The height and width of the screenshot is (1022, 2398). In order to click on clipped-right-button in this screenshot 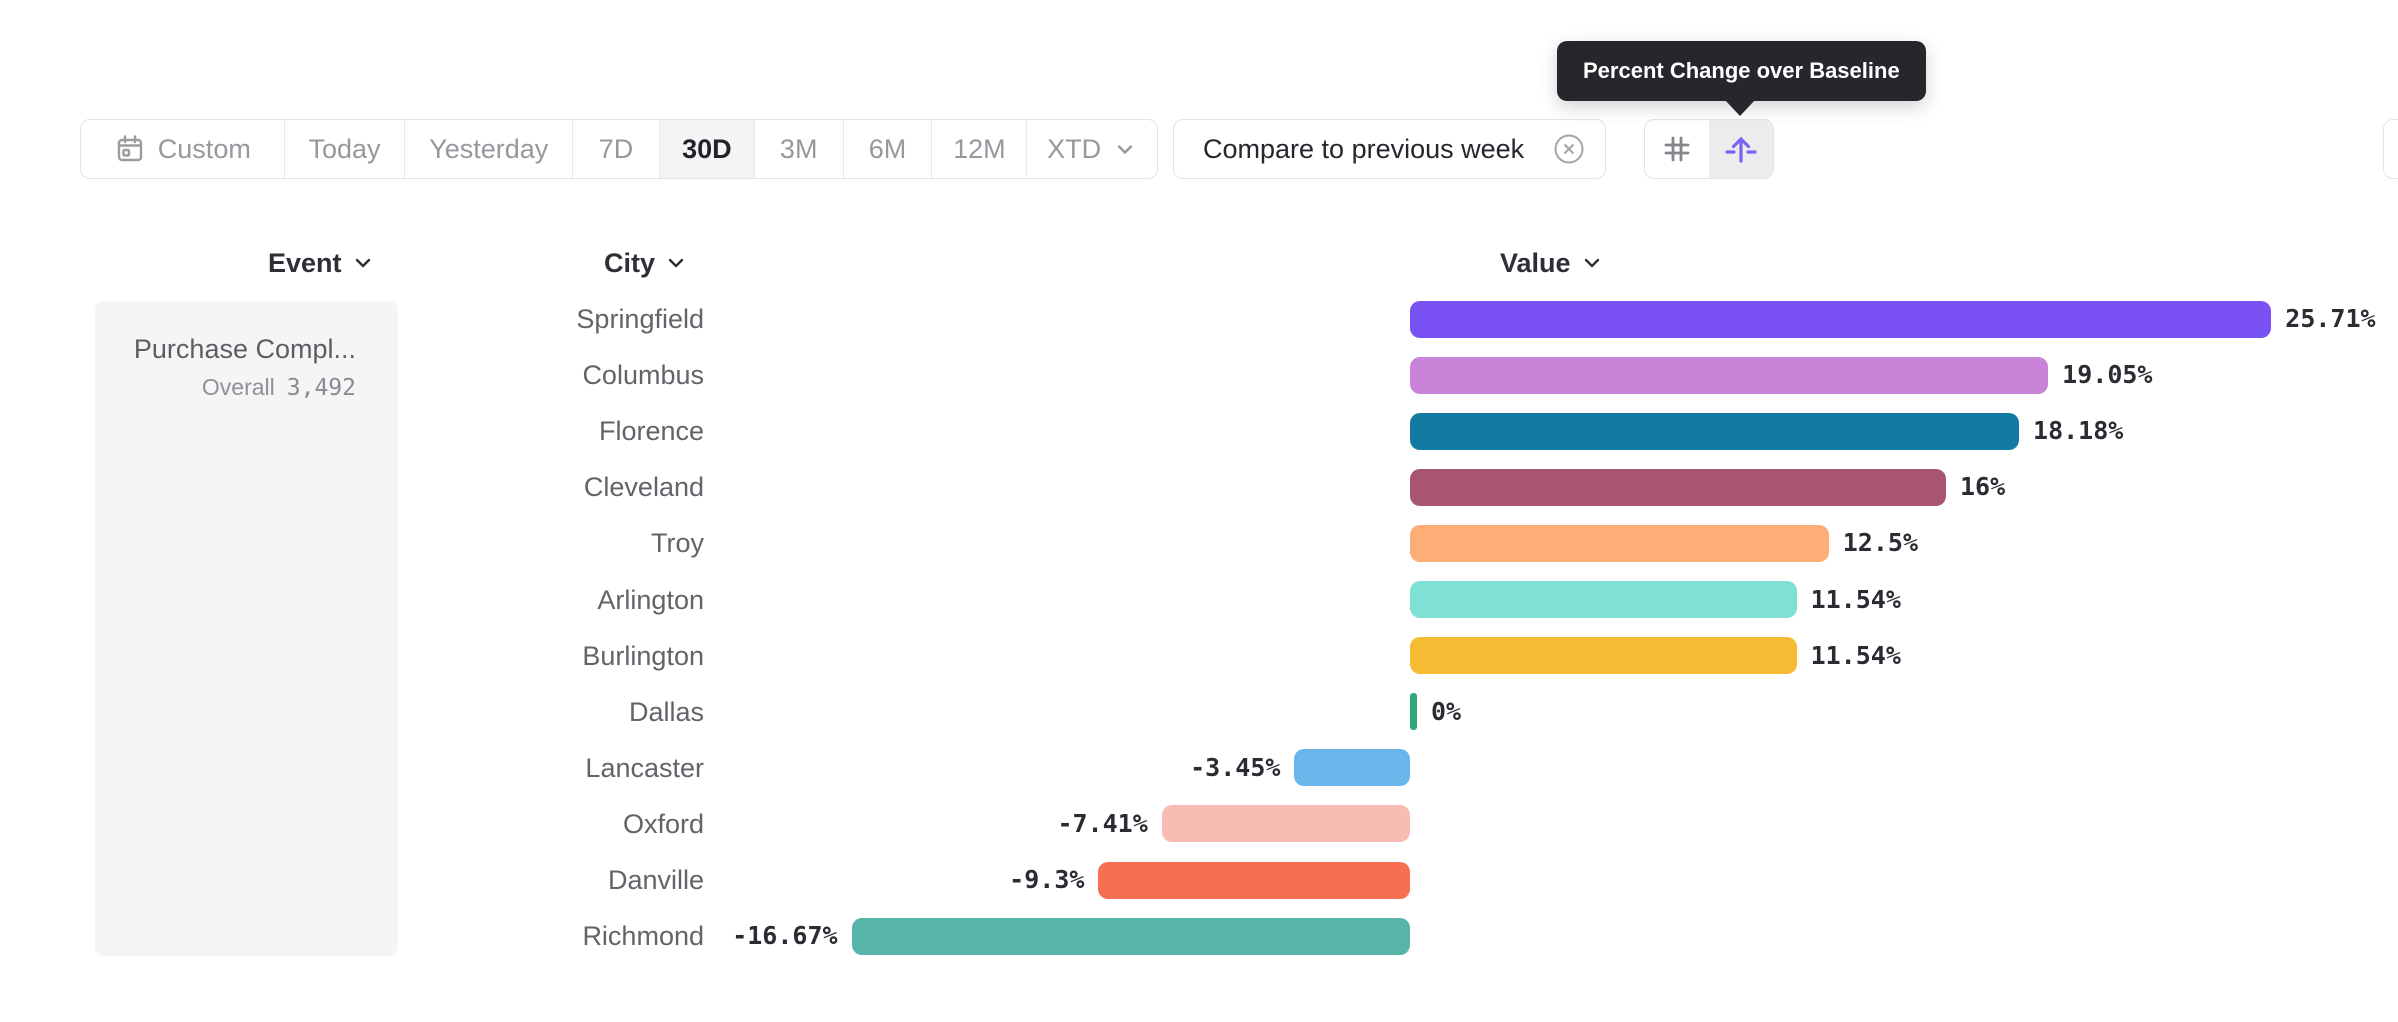, I will do `click(2390, 149)`.